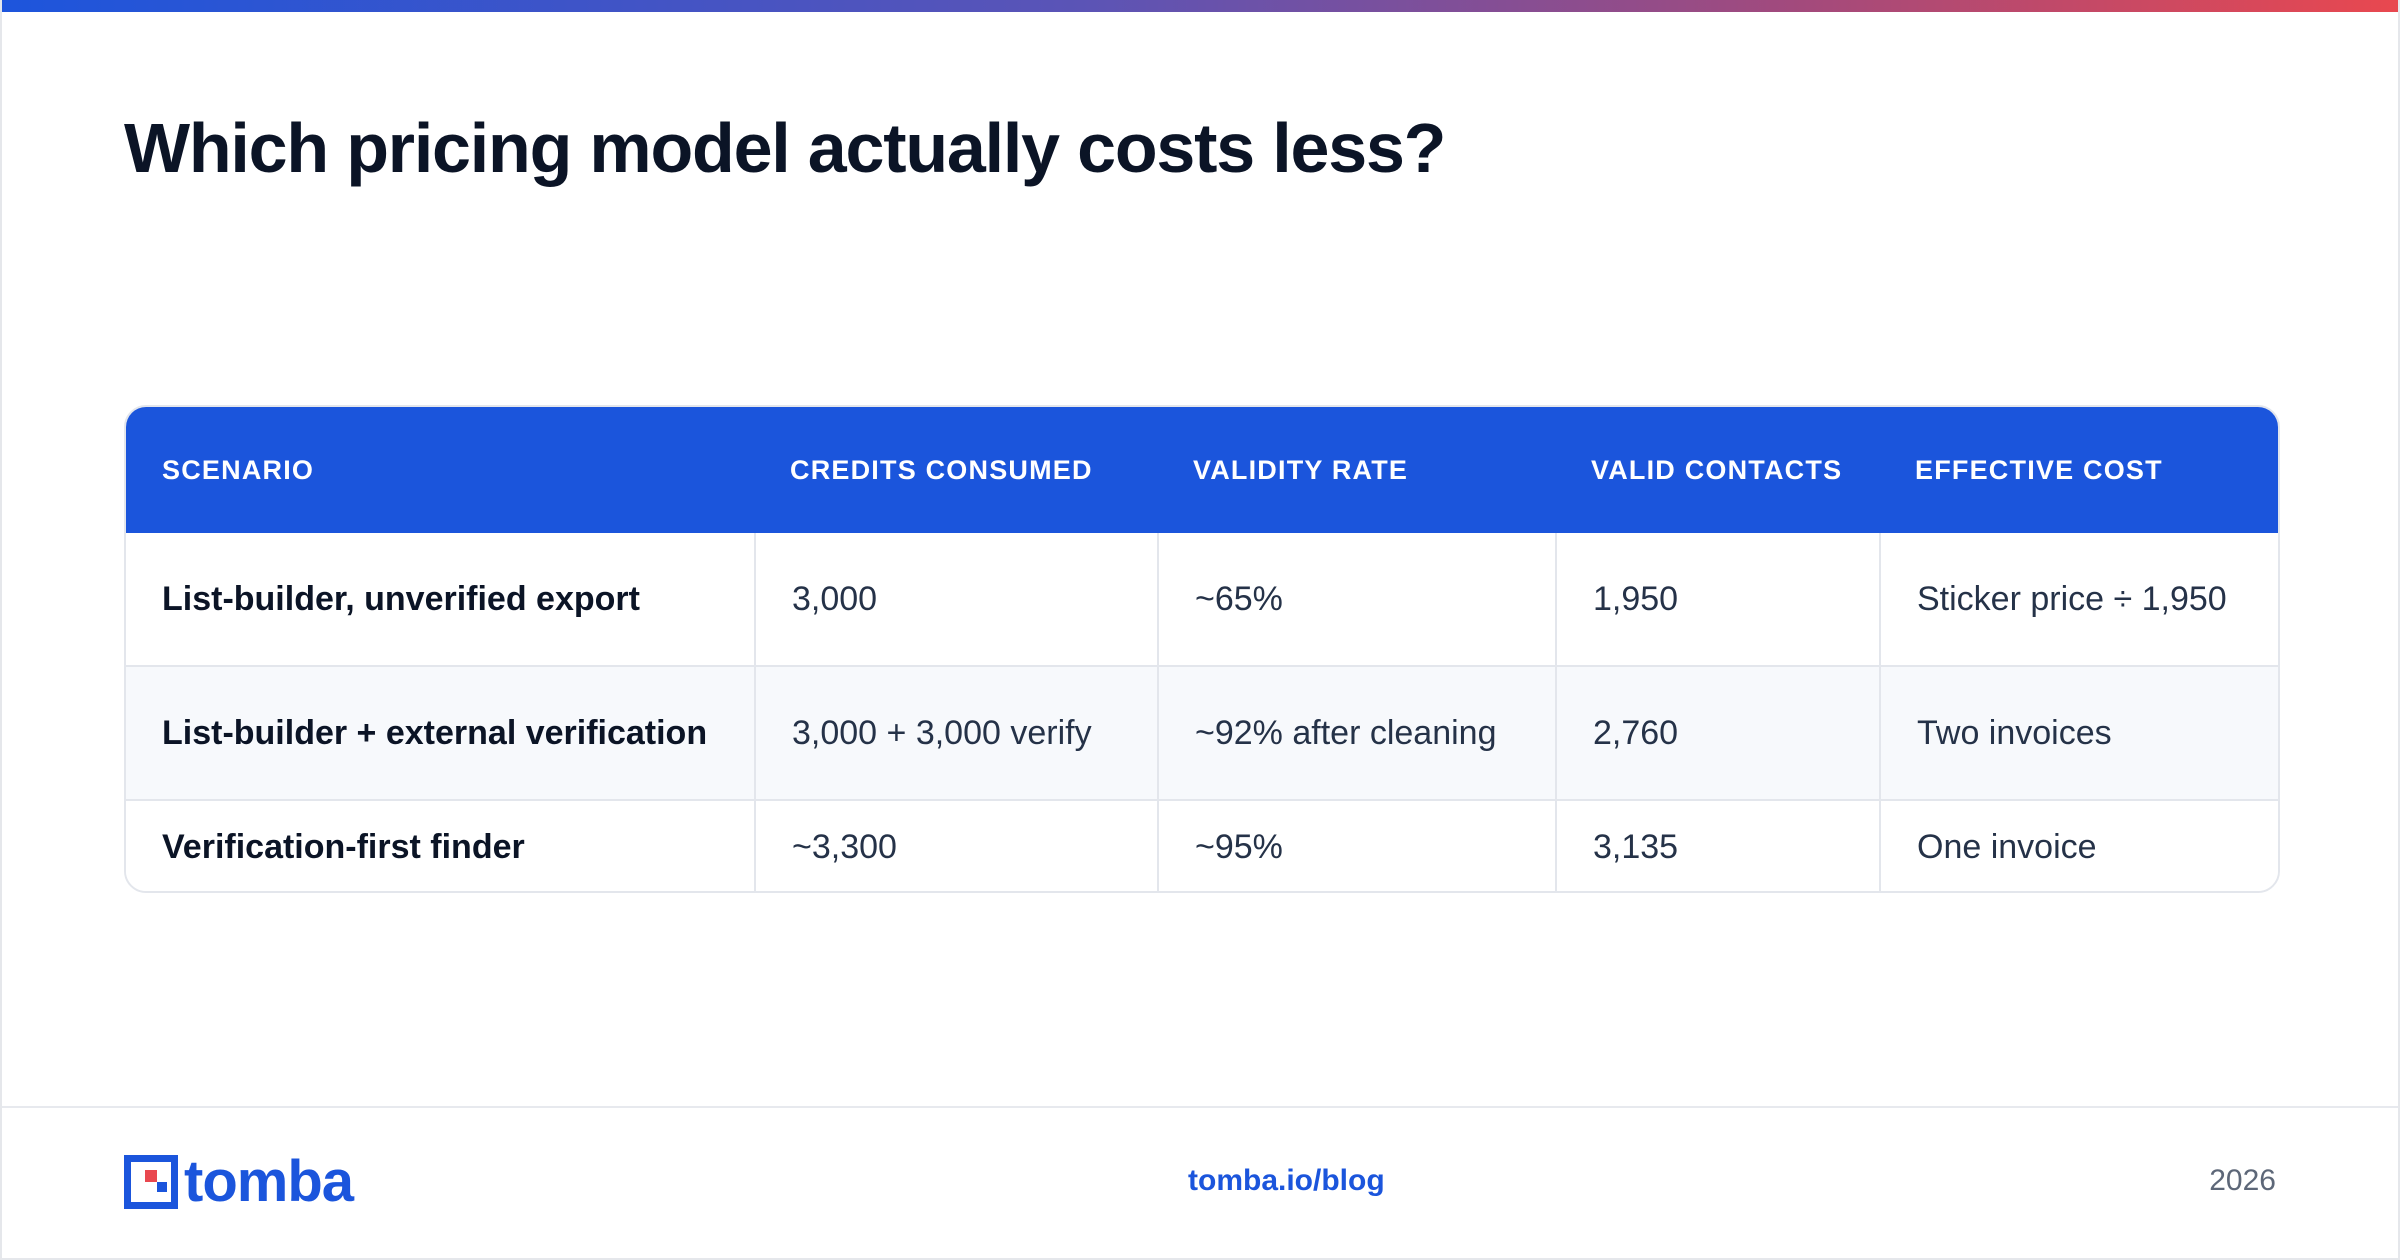  Describe the element at coordinates (1356, 846) in the screenshot. I see `cell-validity-rate: ~95%` at that location.